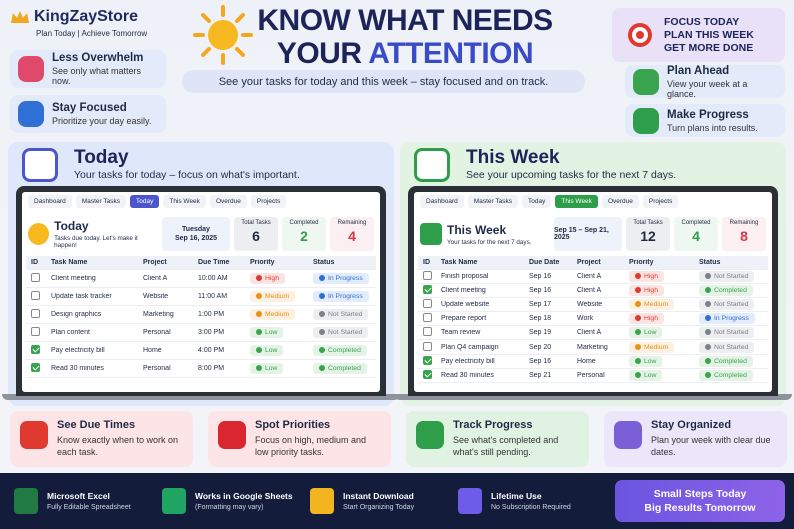 The width and height of the screenshot is (794, 529). What do you see at coordinates (229, 507) in the screenshot?
I see `footer-desc: (Formatting may vary)` at bounding box center [229, 507].